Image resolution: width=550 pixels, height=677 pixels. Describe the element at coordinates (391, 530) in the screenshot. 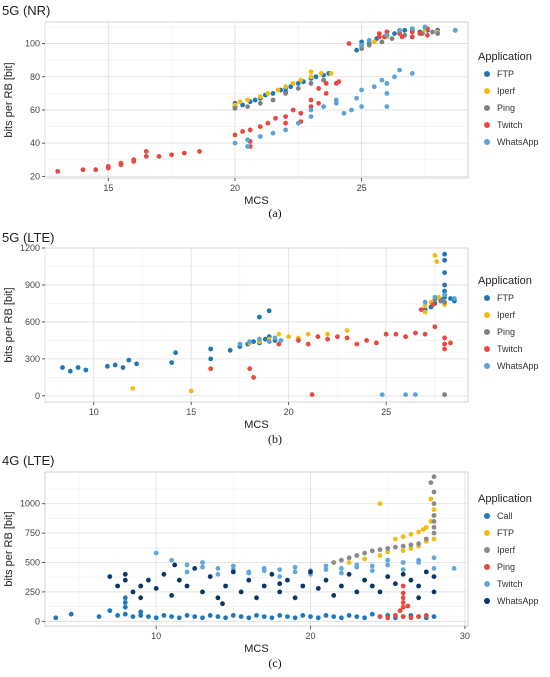

I see `series-ftp` at that location.